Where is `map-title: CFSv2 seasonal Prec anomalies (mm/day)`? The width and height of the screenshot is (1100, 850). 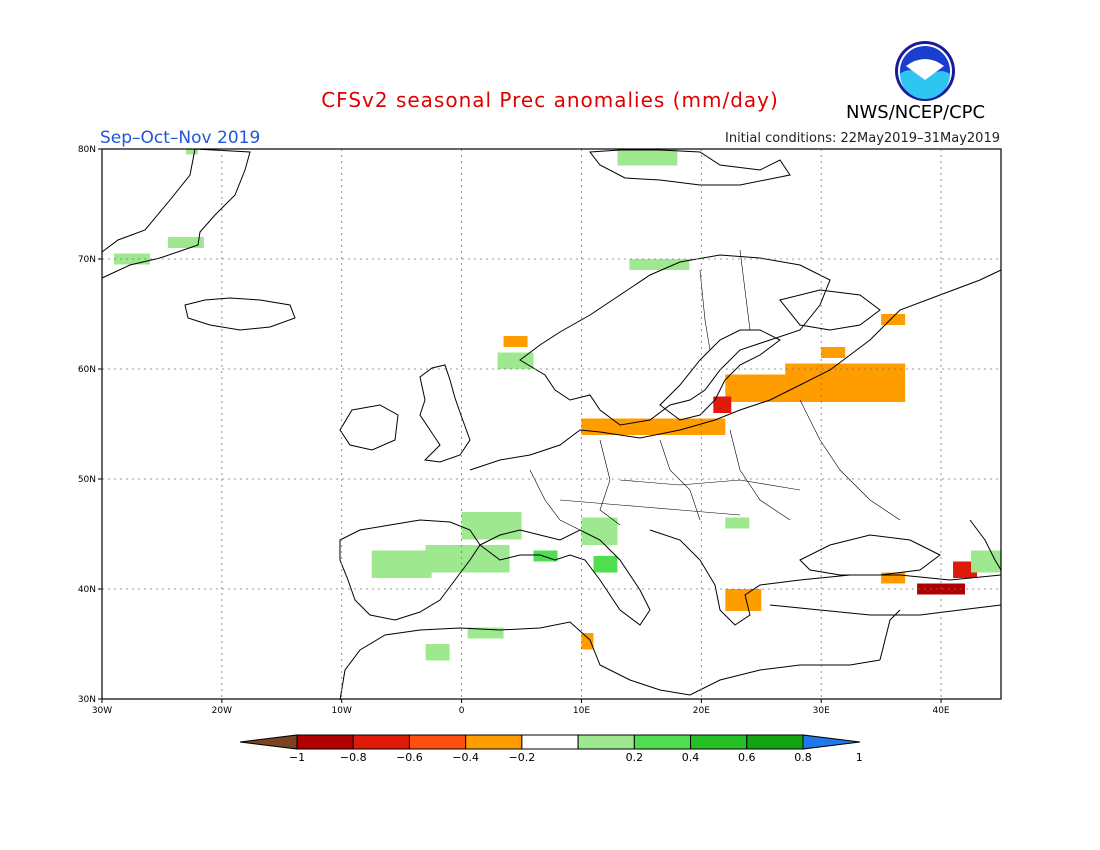 map-title: CFSv2 seasonal Prec anomalies (mm/day) is located at coordinates (550, 100).